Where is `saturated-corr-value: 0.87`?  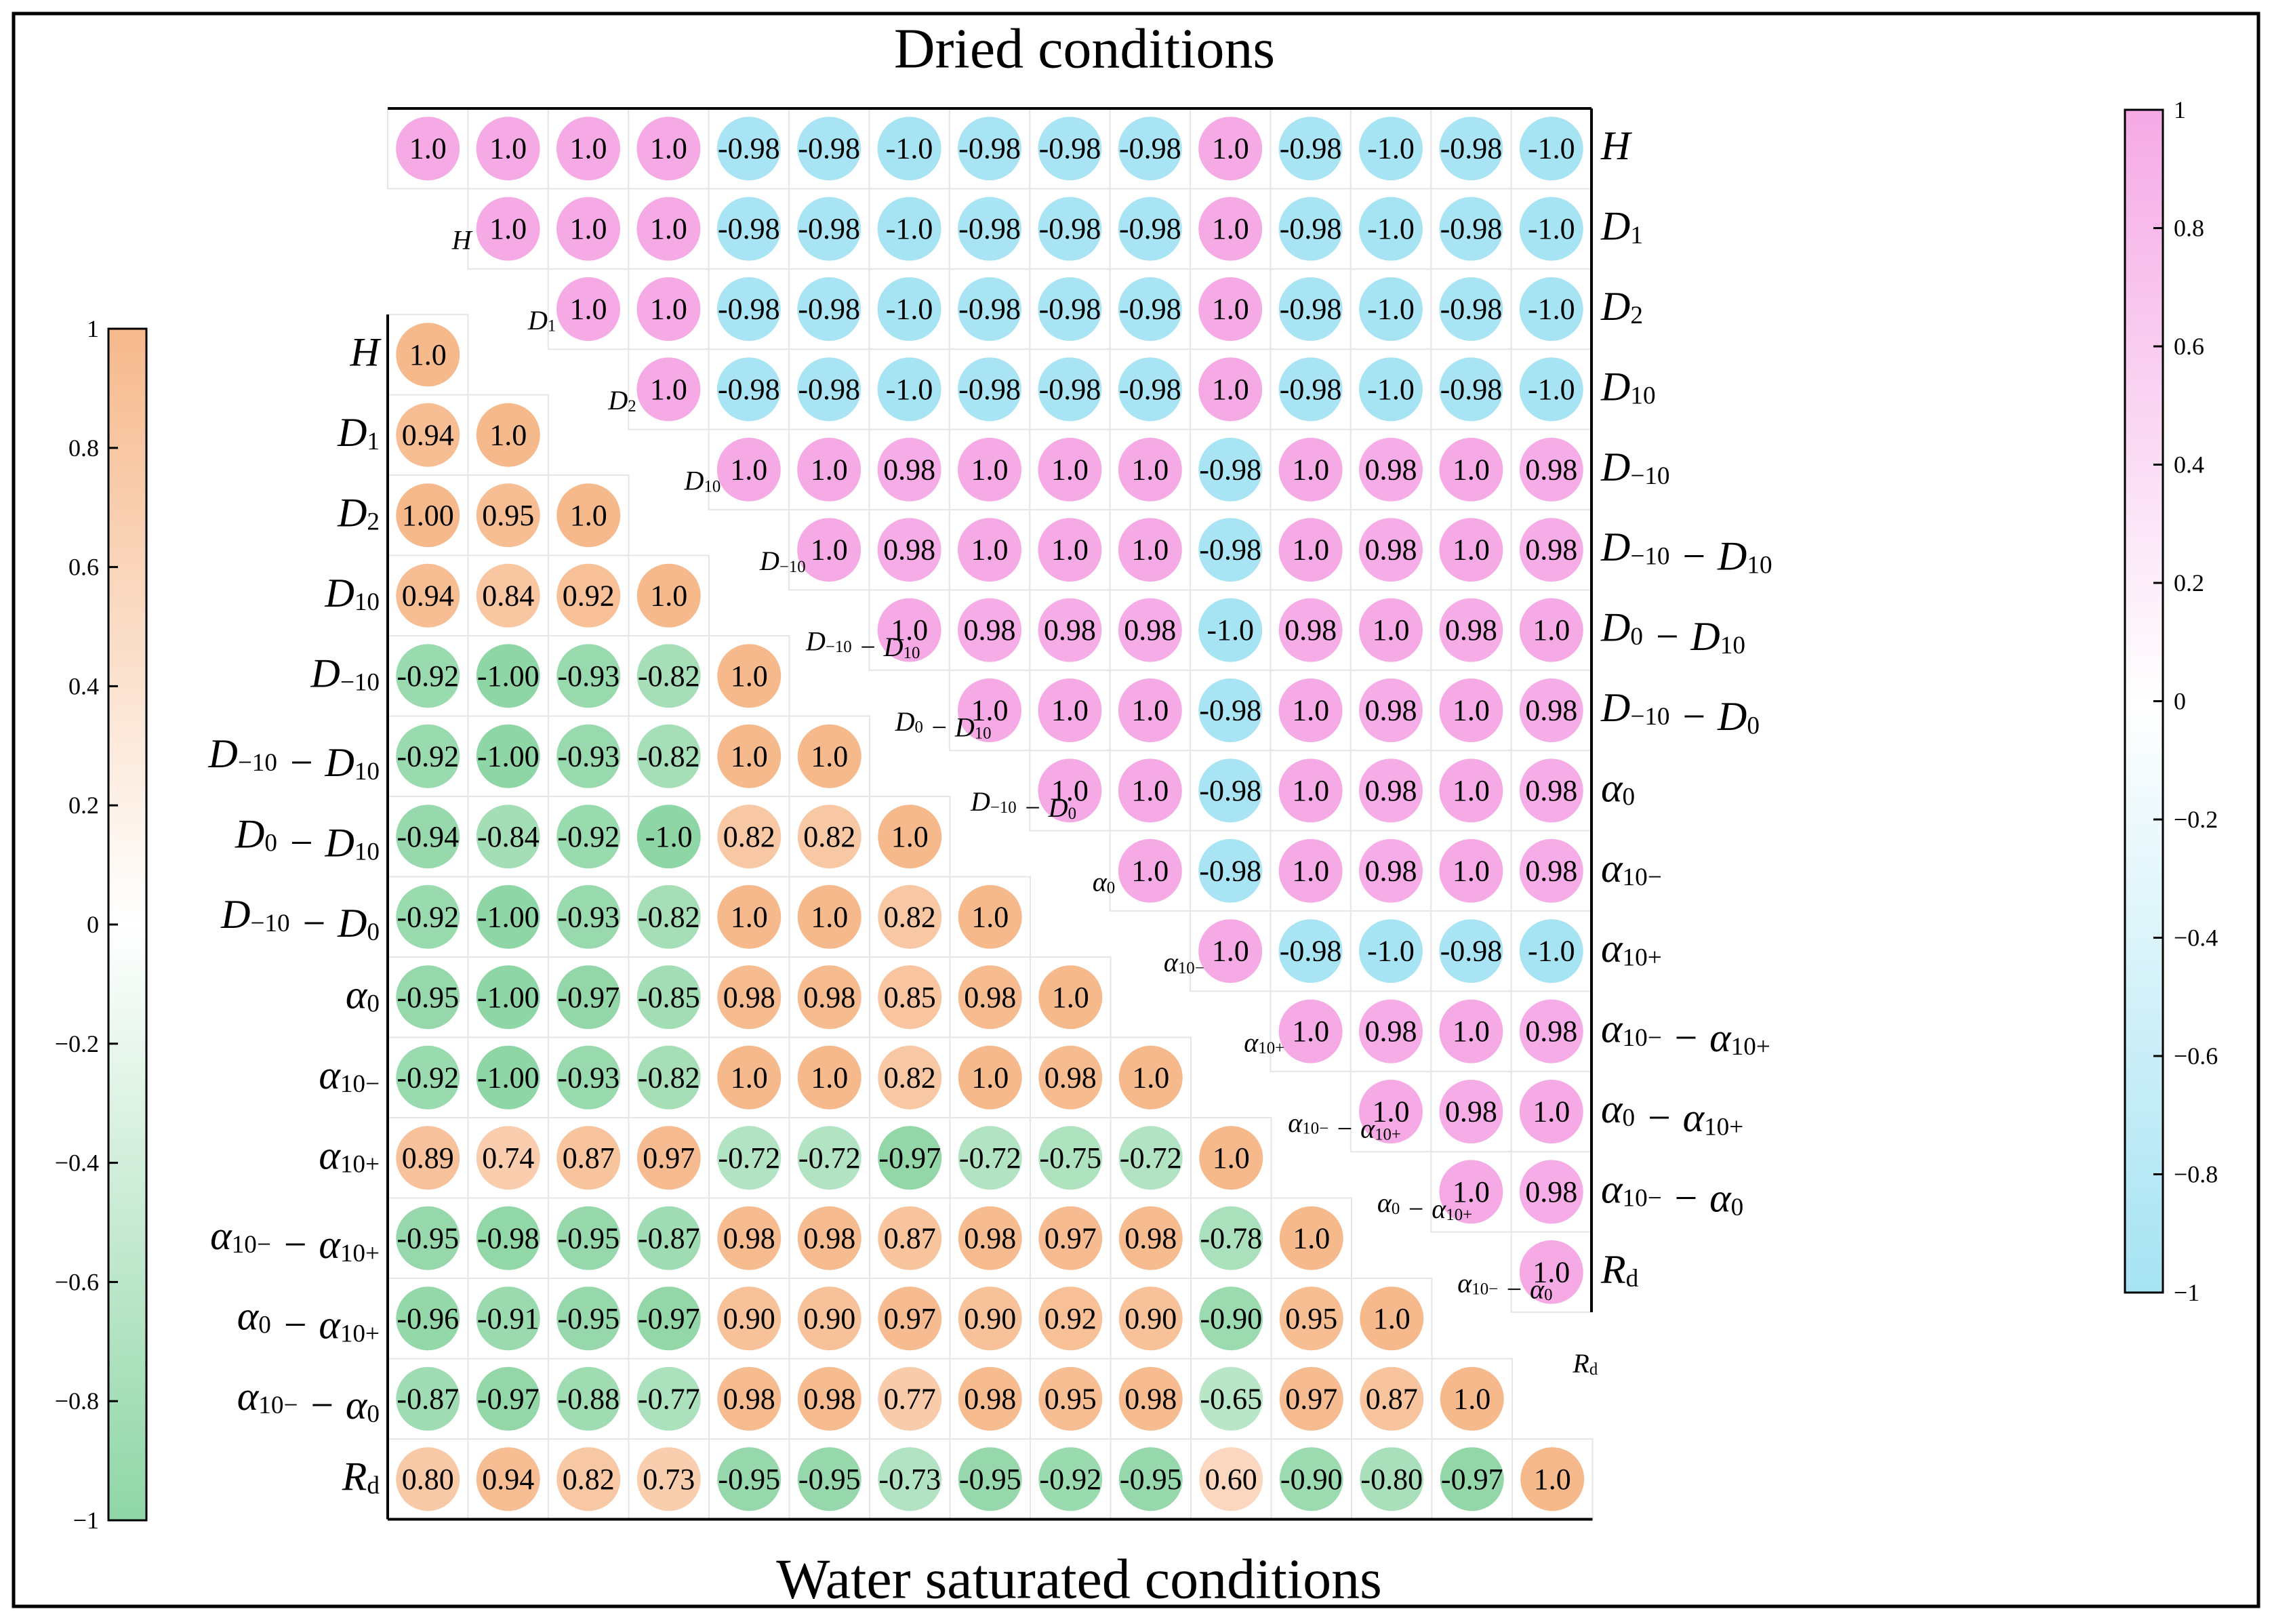 saturated-corr-value: 0.87 is located at coordinates (589, 1158).